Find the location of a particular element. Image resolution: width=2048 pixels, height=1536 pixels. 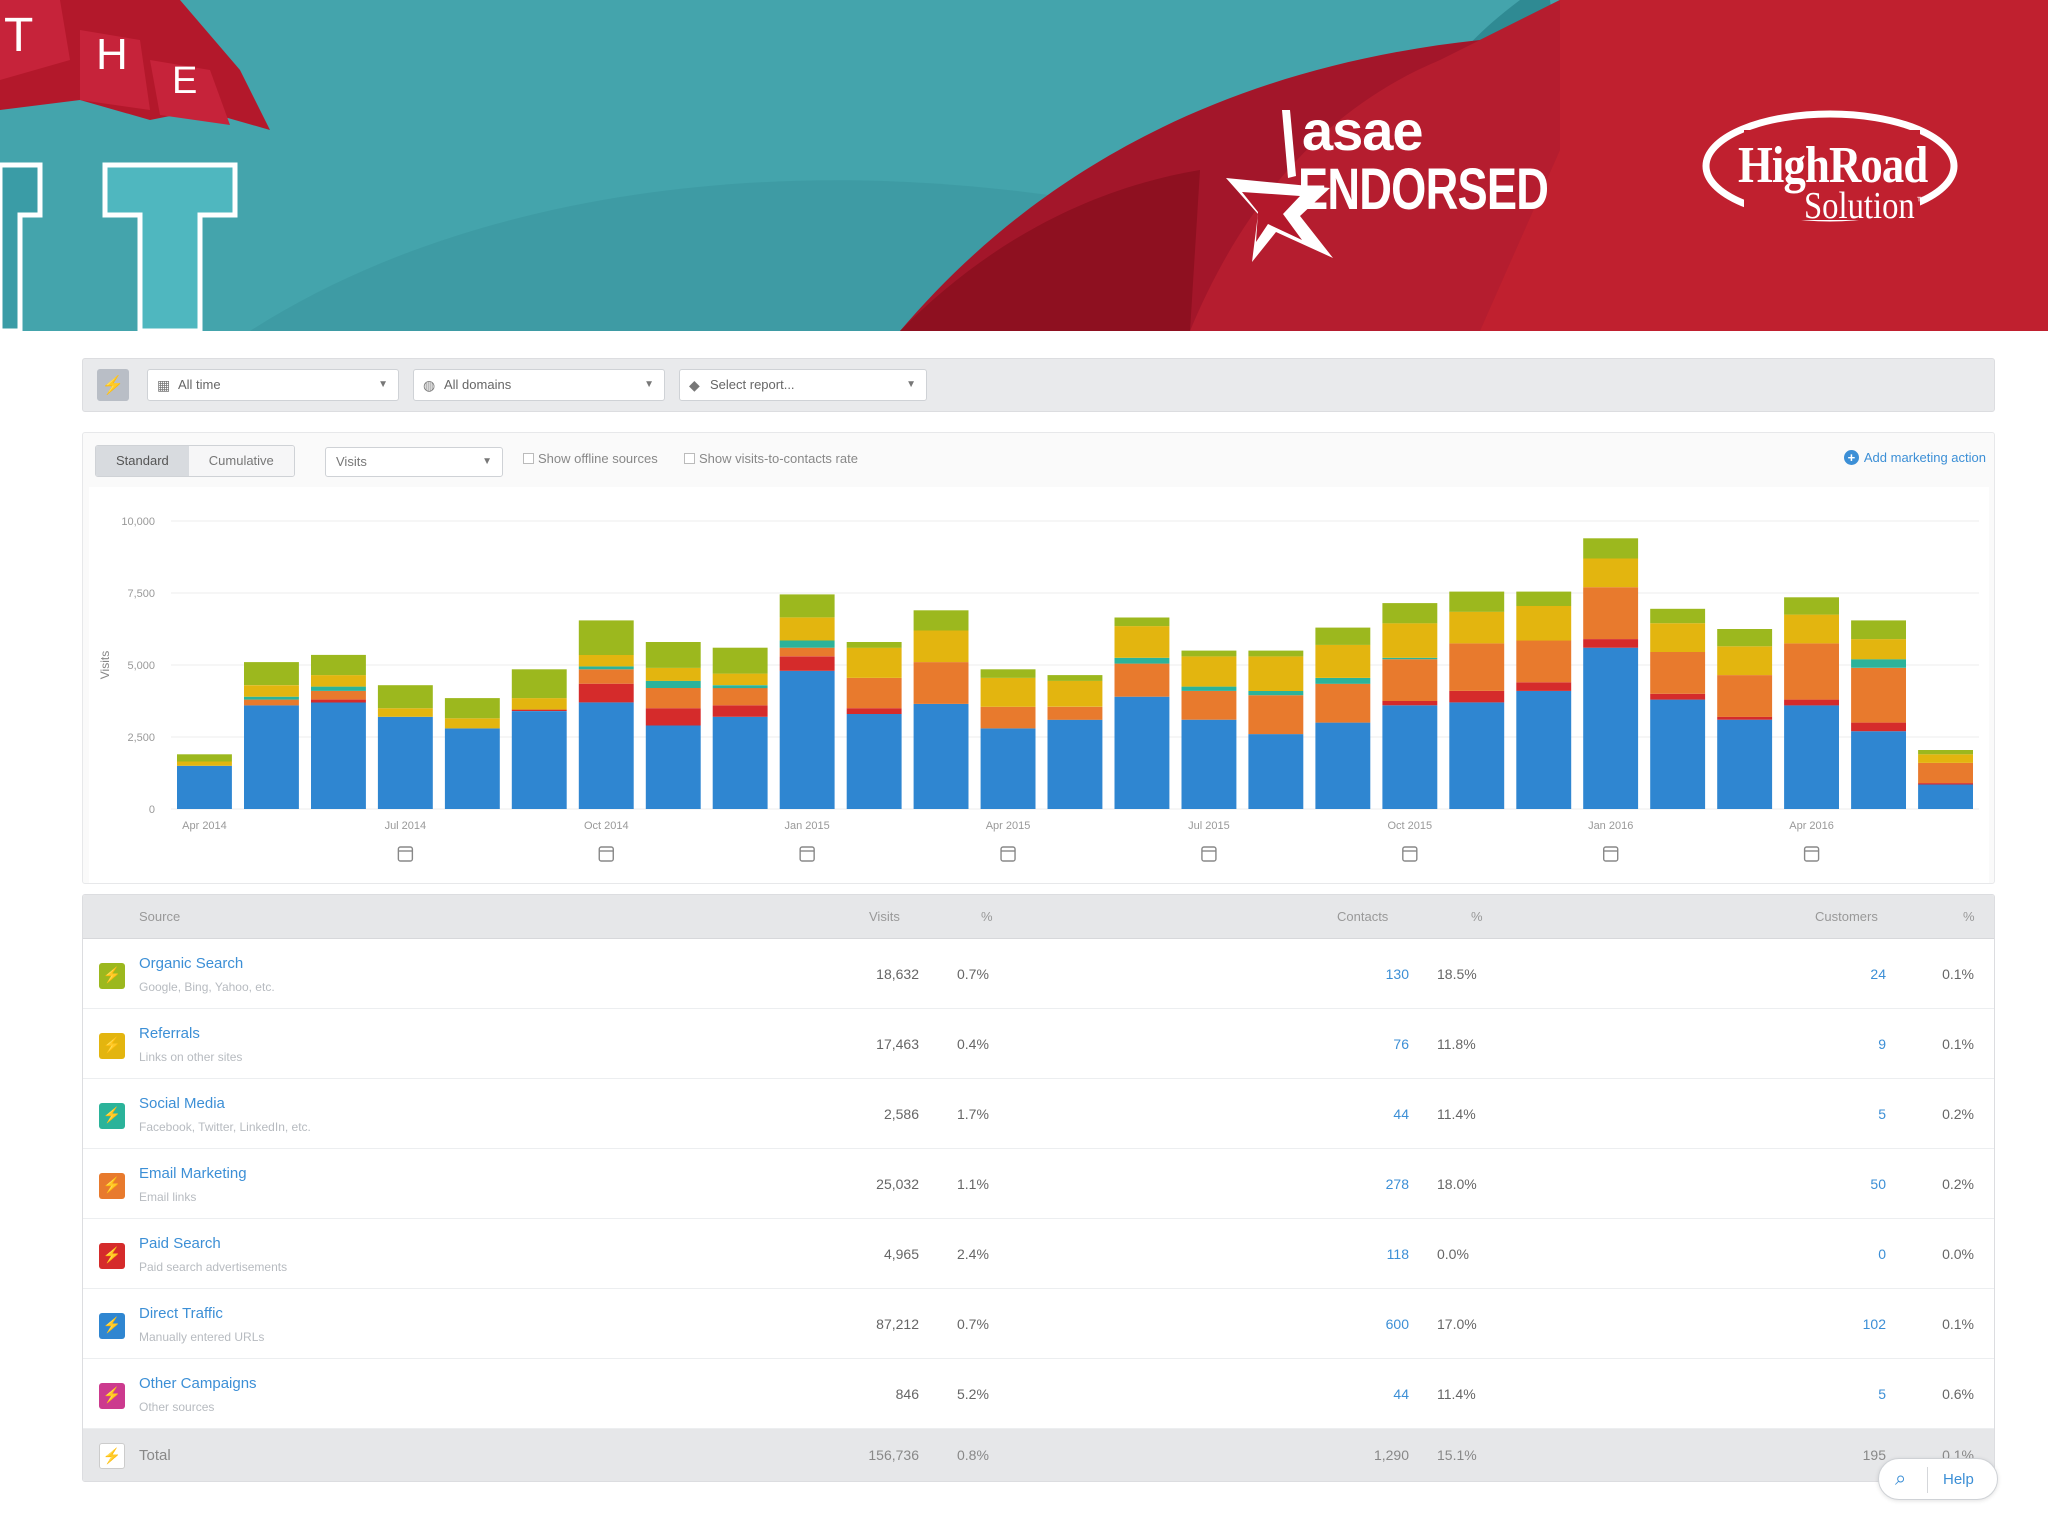

add-marketing-action-link: + Add marketing action is located at coordinates (1914, 458).